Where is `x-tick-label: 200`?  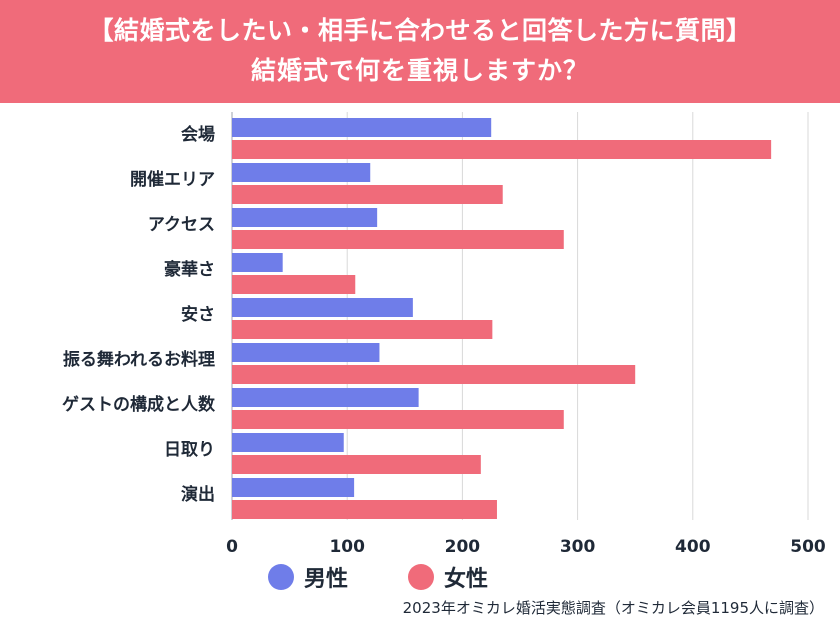
x-tick-label: 200 is located at coordinates (463, 547).